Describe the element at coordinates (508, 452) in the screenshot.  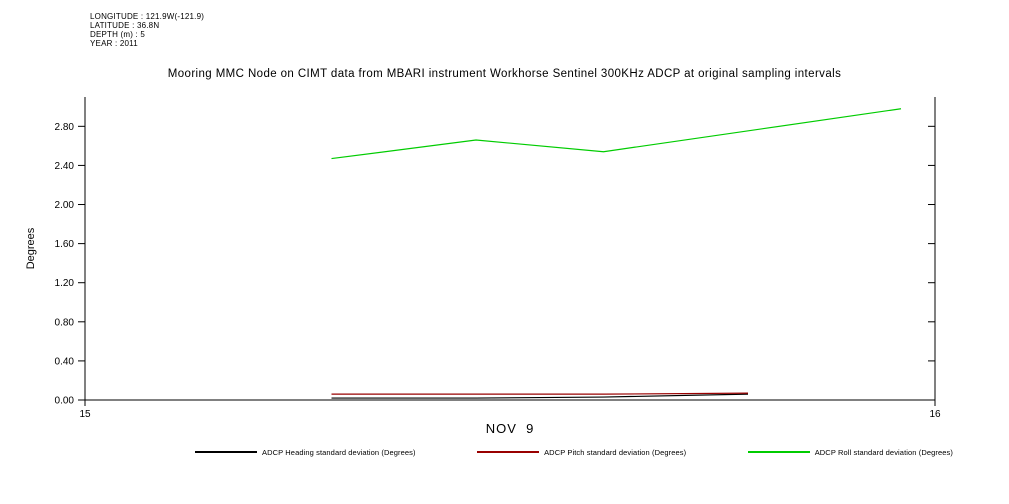
I see `legend-swatch-pitch` at that location.